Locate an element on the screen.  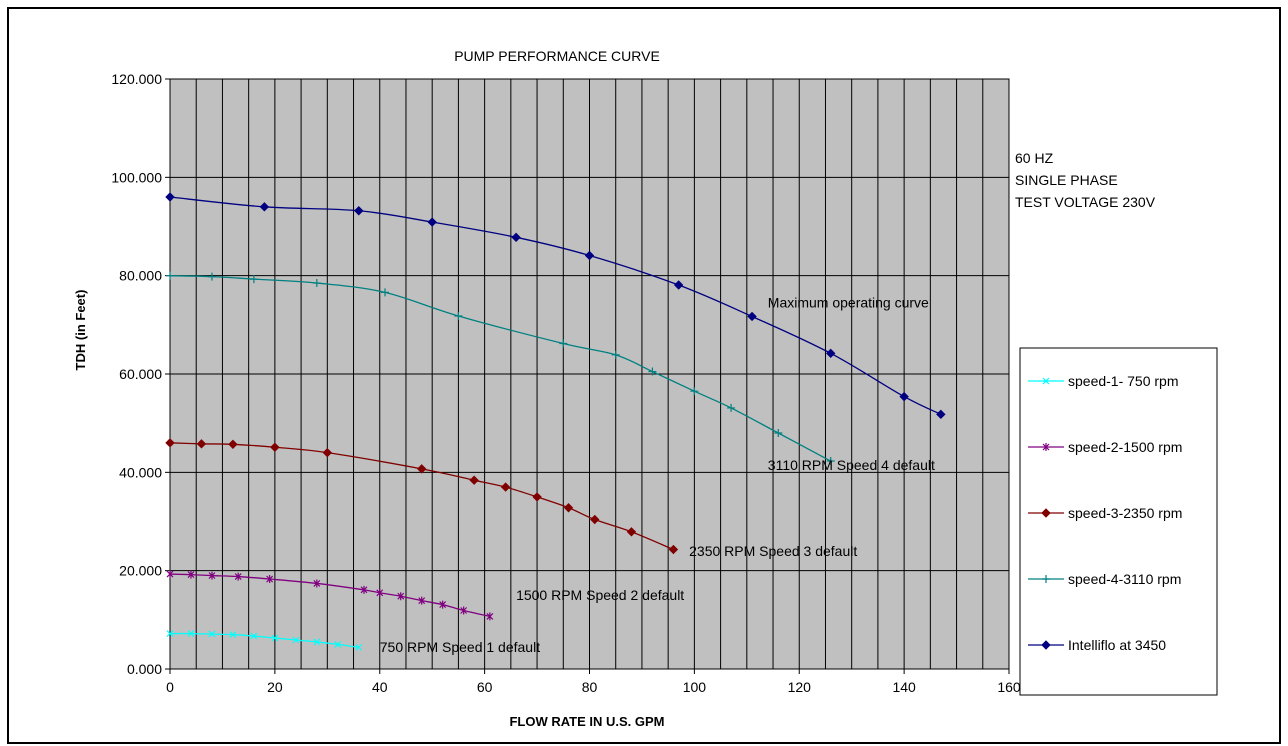
legend-entry: Intelliflo at 3450 is located at coordinates (1097, 645).